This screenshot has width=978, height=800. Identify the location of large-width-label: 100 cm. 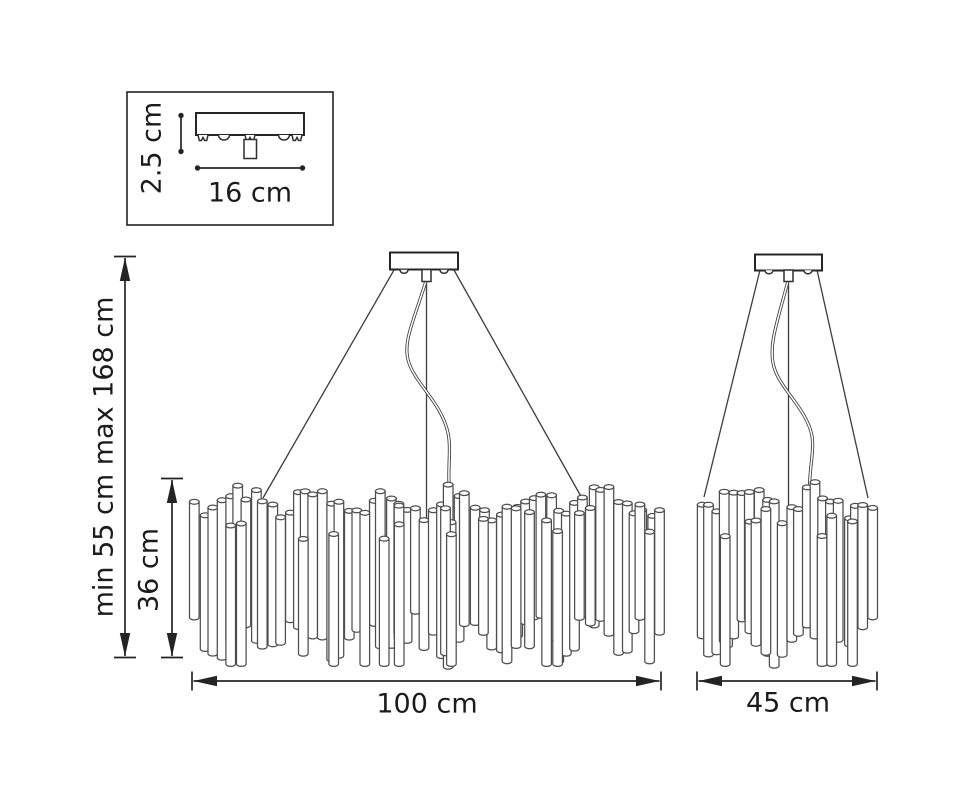
(426, 704).